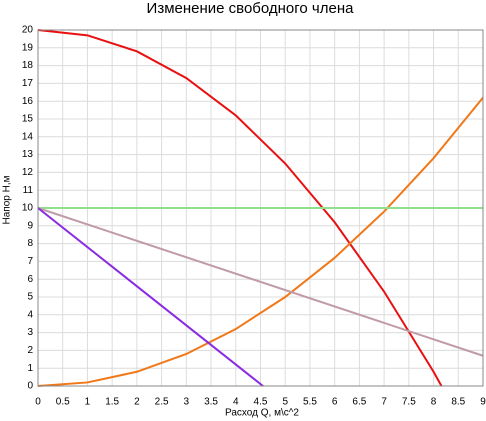  What do you see at coordinates (28, 83) in the screenshot?
I see `y-tick-label: 17` at bounding box center [28, 83].